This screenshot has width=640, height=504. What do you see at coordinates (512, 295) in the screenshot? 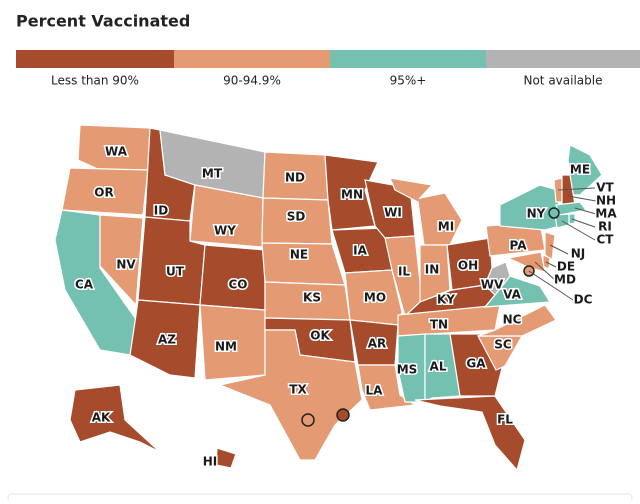
I see `state-label: VA` at bounding box center [512, 295].